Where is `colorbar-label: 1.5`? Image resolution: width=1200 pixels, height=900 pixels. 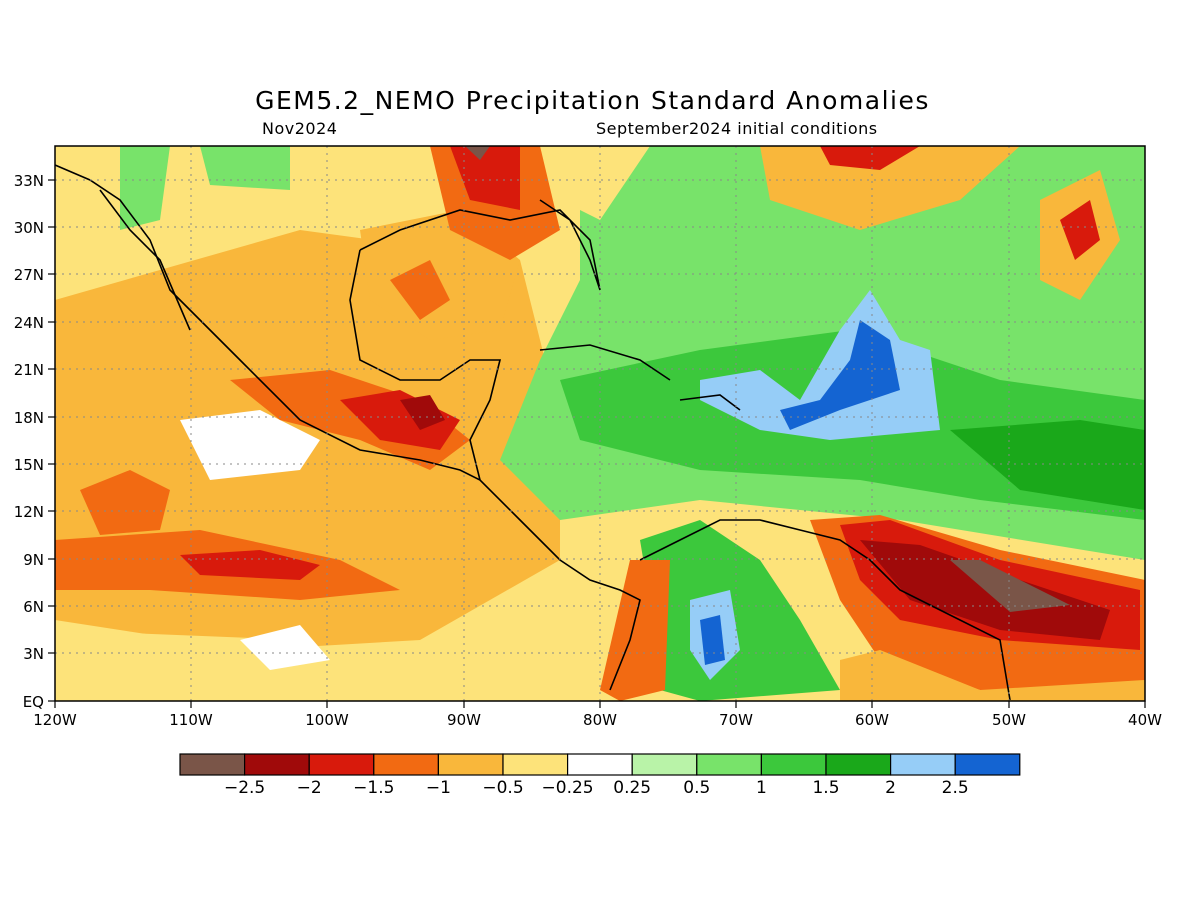 colorbar-label: 1.5 is located at coordinates (825, 788).